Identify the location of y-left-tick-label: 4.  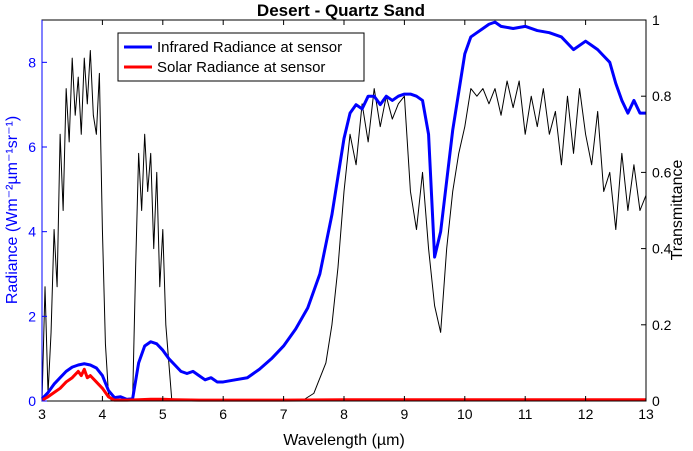
(32, 232).